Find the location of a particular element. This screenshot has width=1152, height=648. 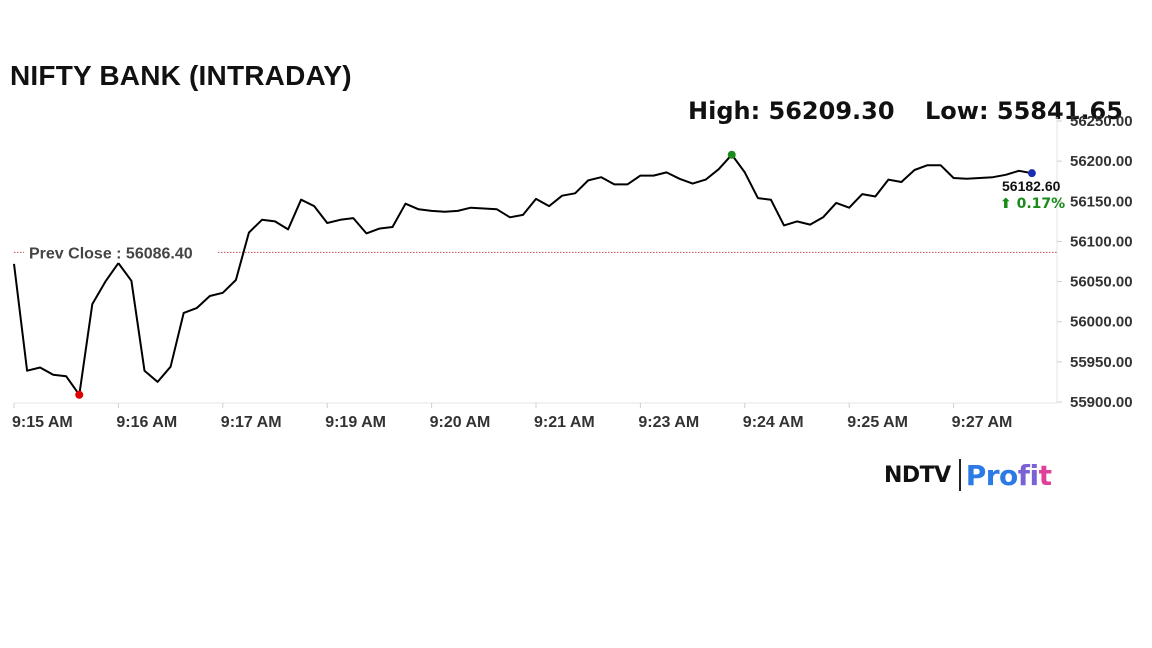

last-price-label: 56182.60 is located at coordinates (1031, 186).